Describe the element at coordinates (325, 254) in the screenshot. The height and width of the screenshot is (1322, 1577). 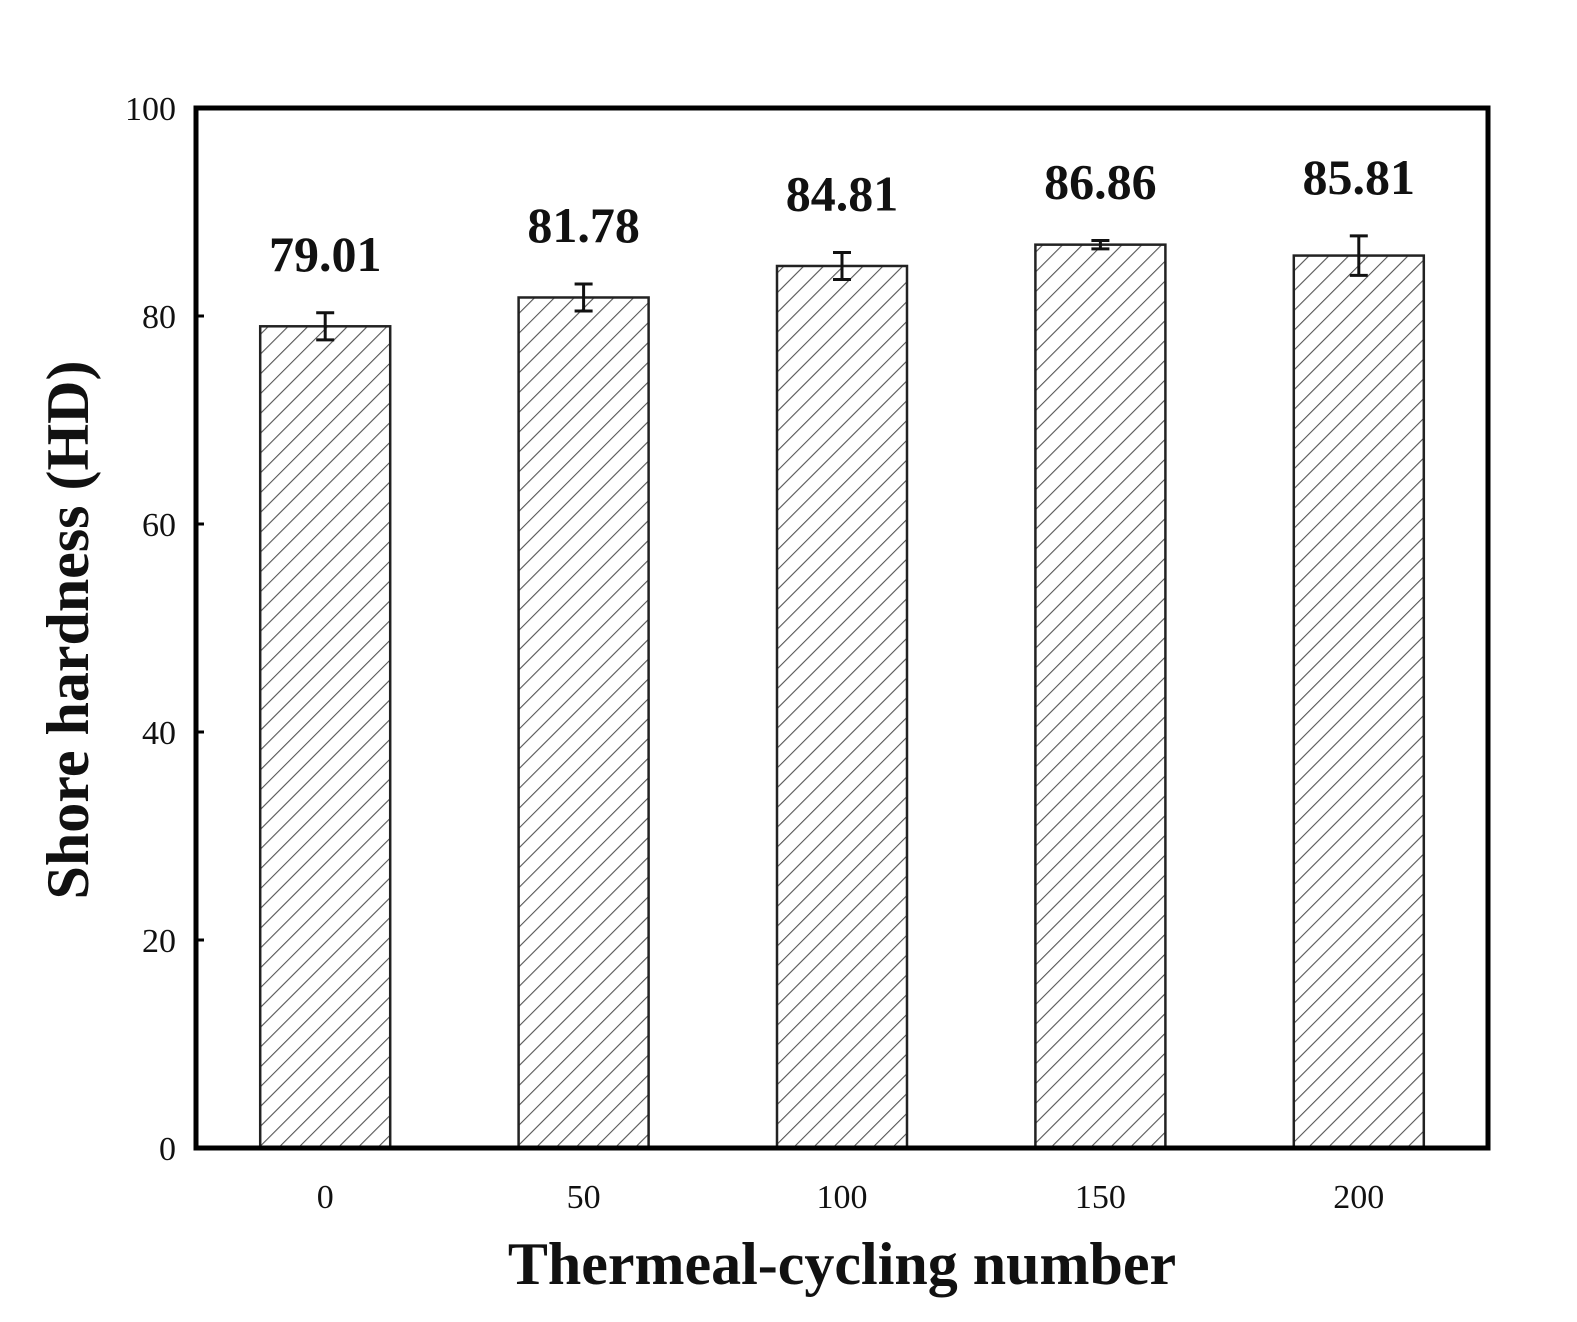
I see `value-label-0: 79.01` at that location.